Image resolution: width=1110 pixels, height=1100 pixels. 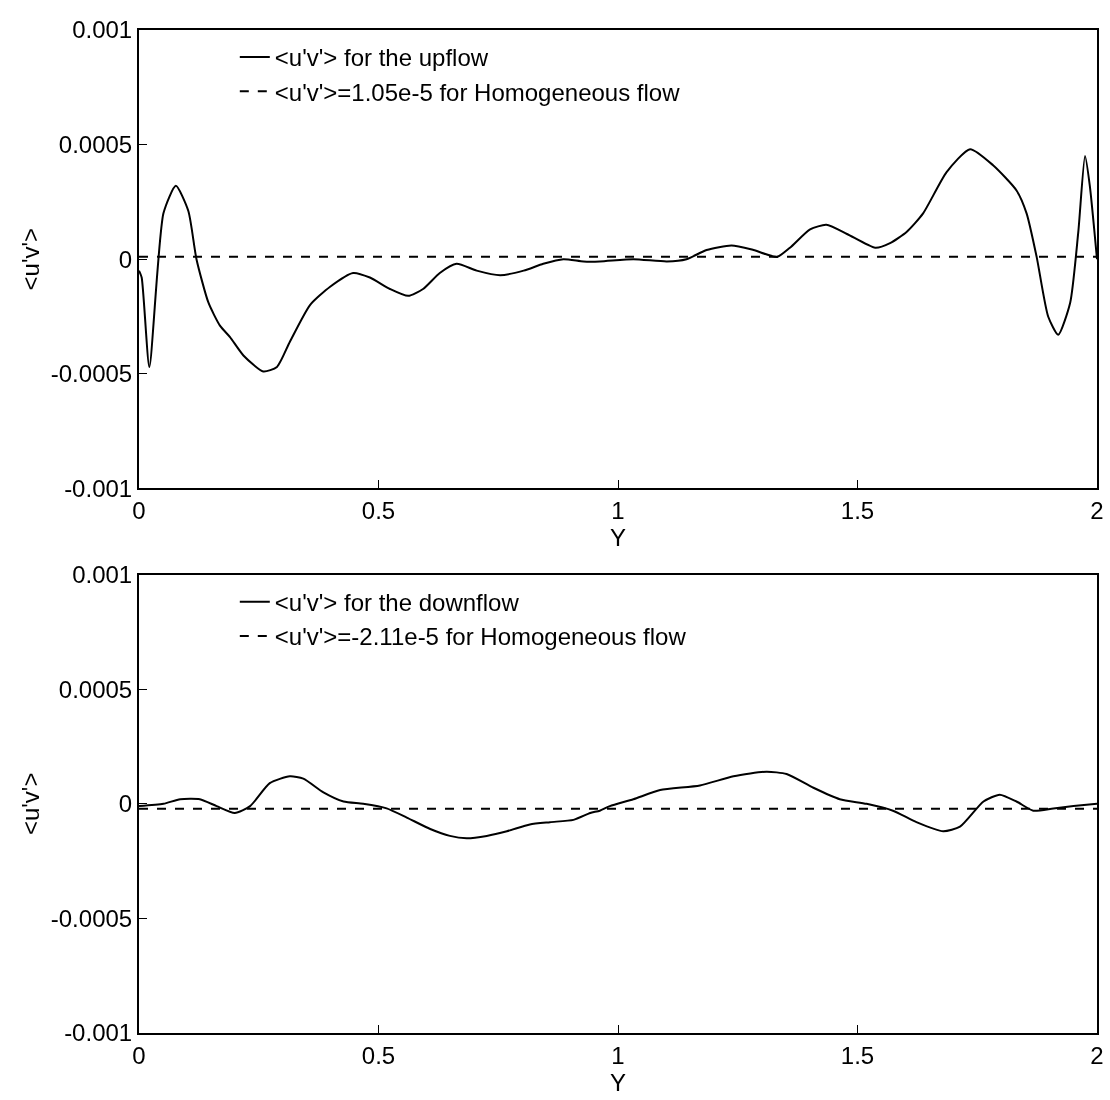 I want to click on legend-label: <u'v'> for the upflow, so click(x=381, y=58).